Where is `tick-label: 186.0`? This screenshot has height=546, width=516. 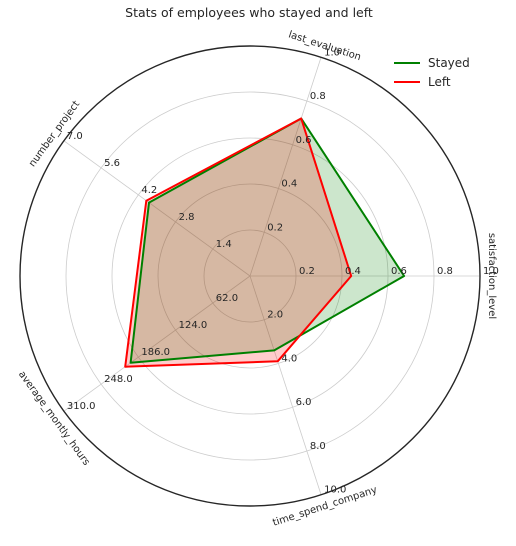
tick-label: 186.0 is located at coordinates (155, 352).